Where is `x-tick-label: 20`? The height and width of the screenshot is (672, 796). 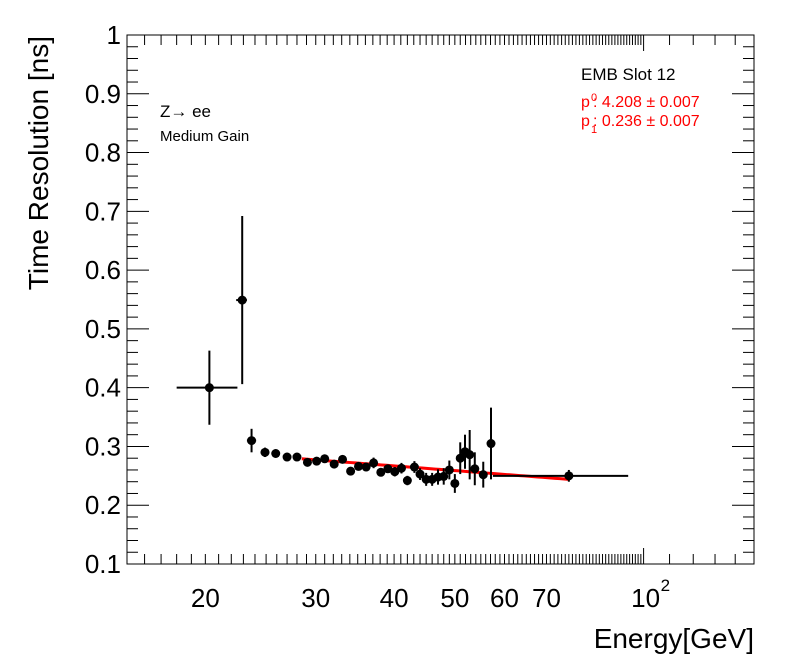
x-tick-label: 20 is located at coordinates (205, 598).